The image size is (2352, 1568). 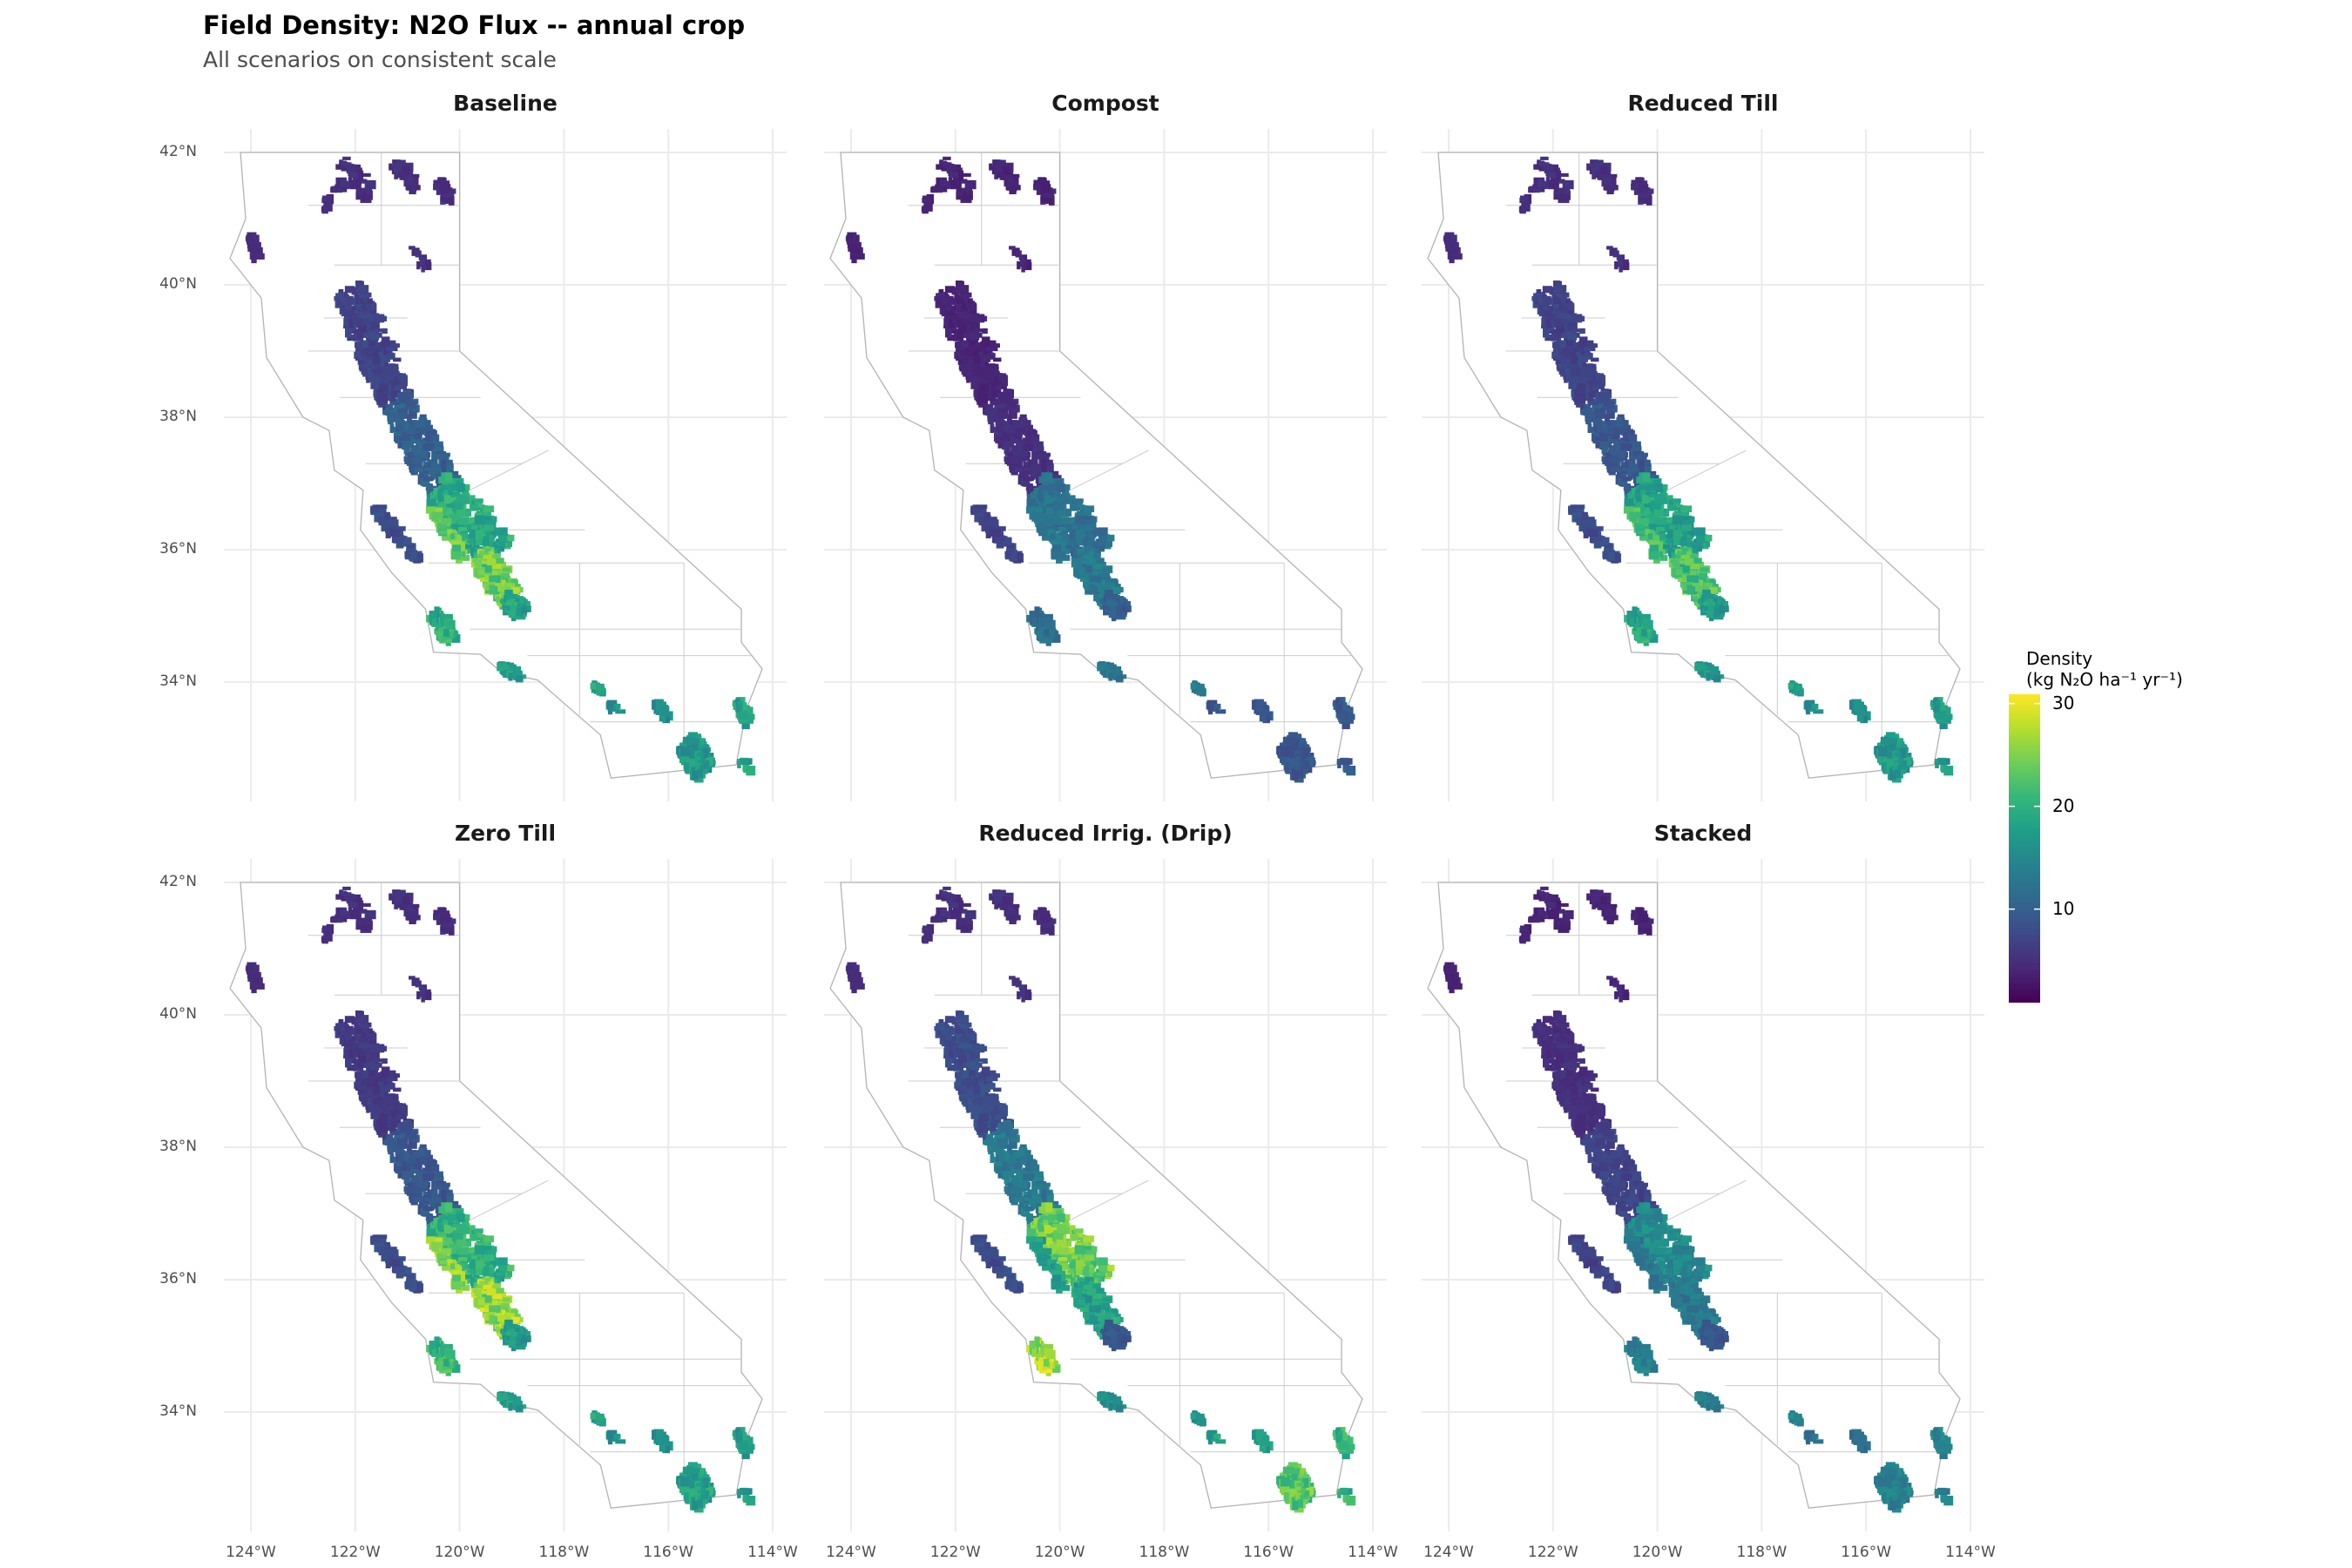 What do you see at coordinates (1105, 465) in the screenshot?
I see `map-panel` at bounding box center [1105, 465].